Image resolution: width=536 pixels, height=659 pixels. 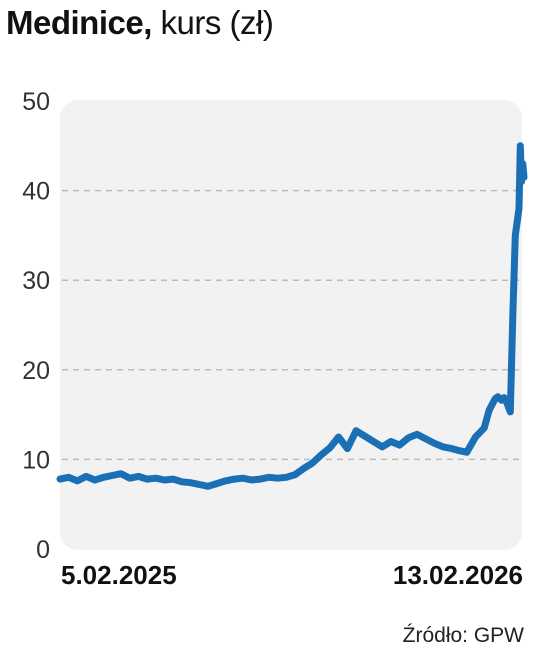 What do you see at coordinates (36, 371) in the screenshot?
I see `y-tick-label-20: 20` at bounding box center [36, 371].